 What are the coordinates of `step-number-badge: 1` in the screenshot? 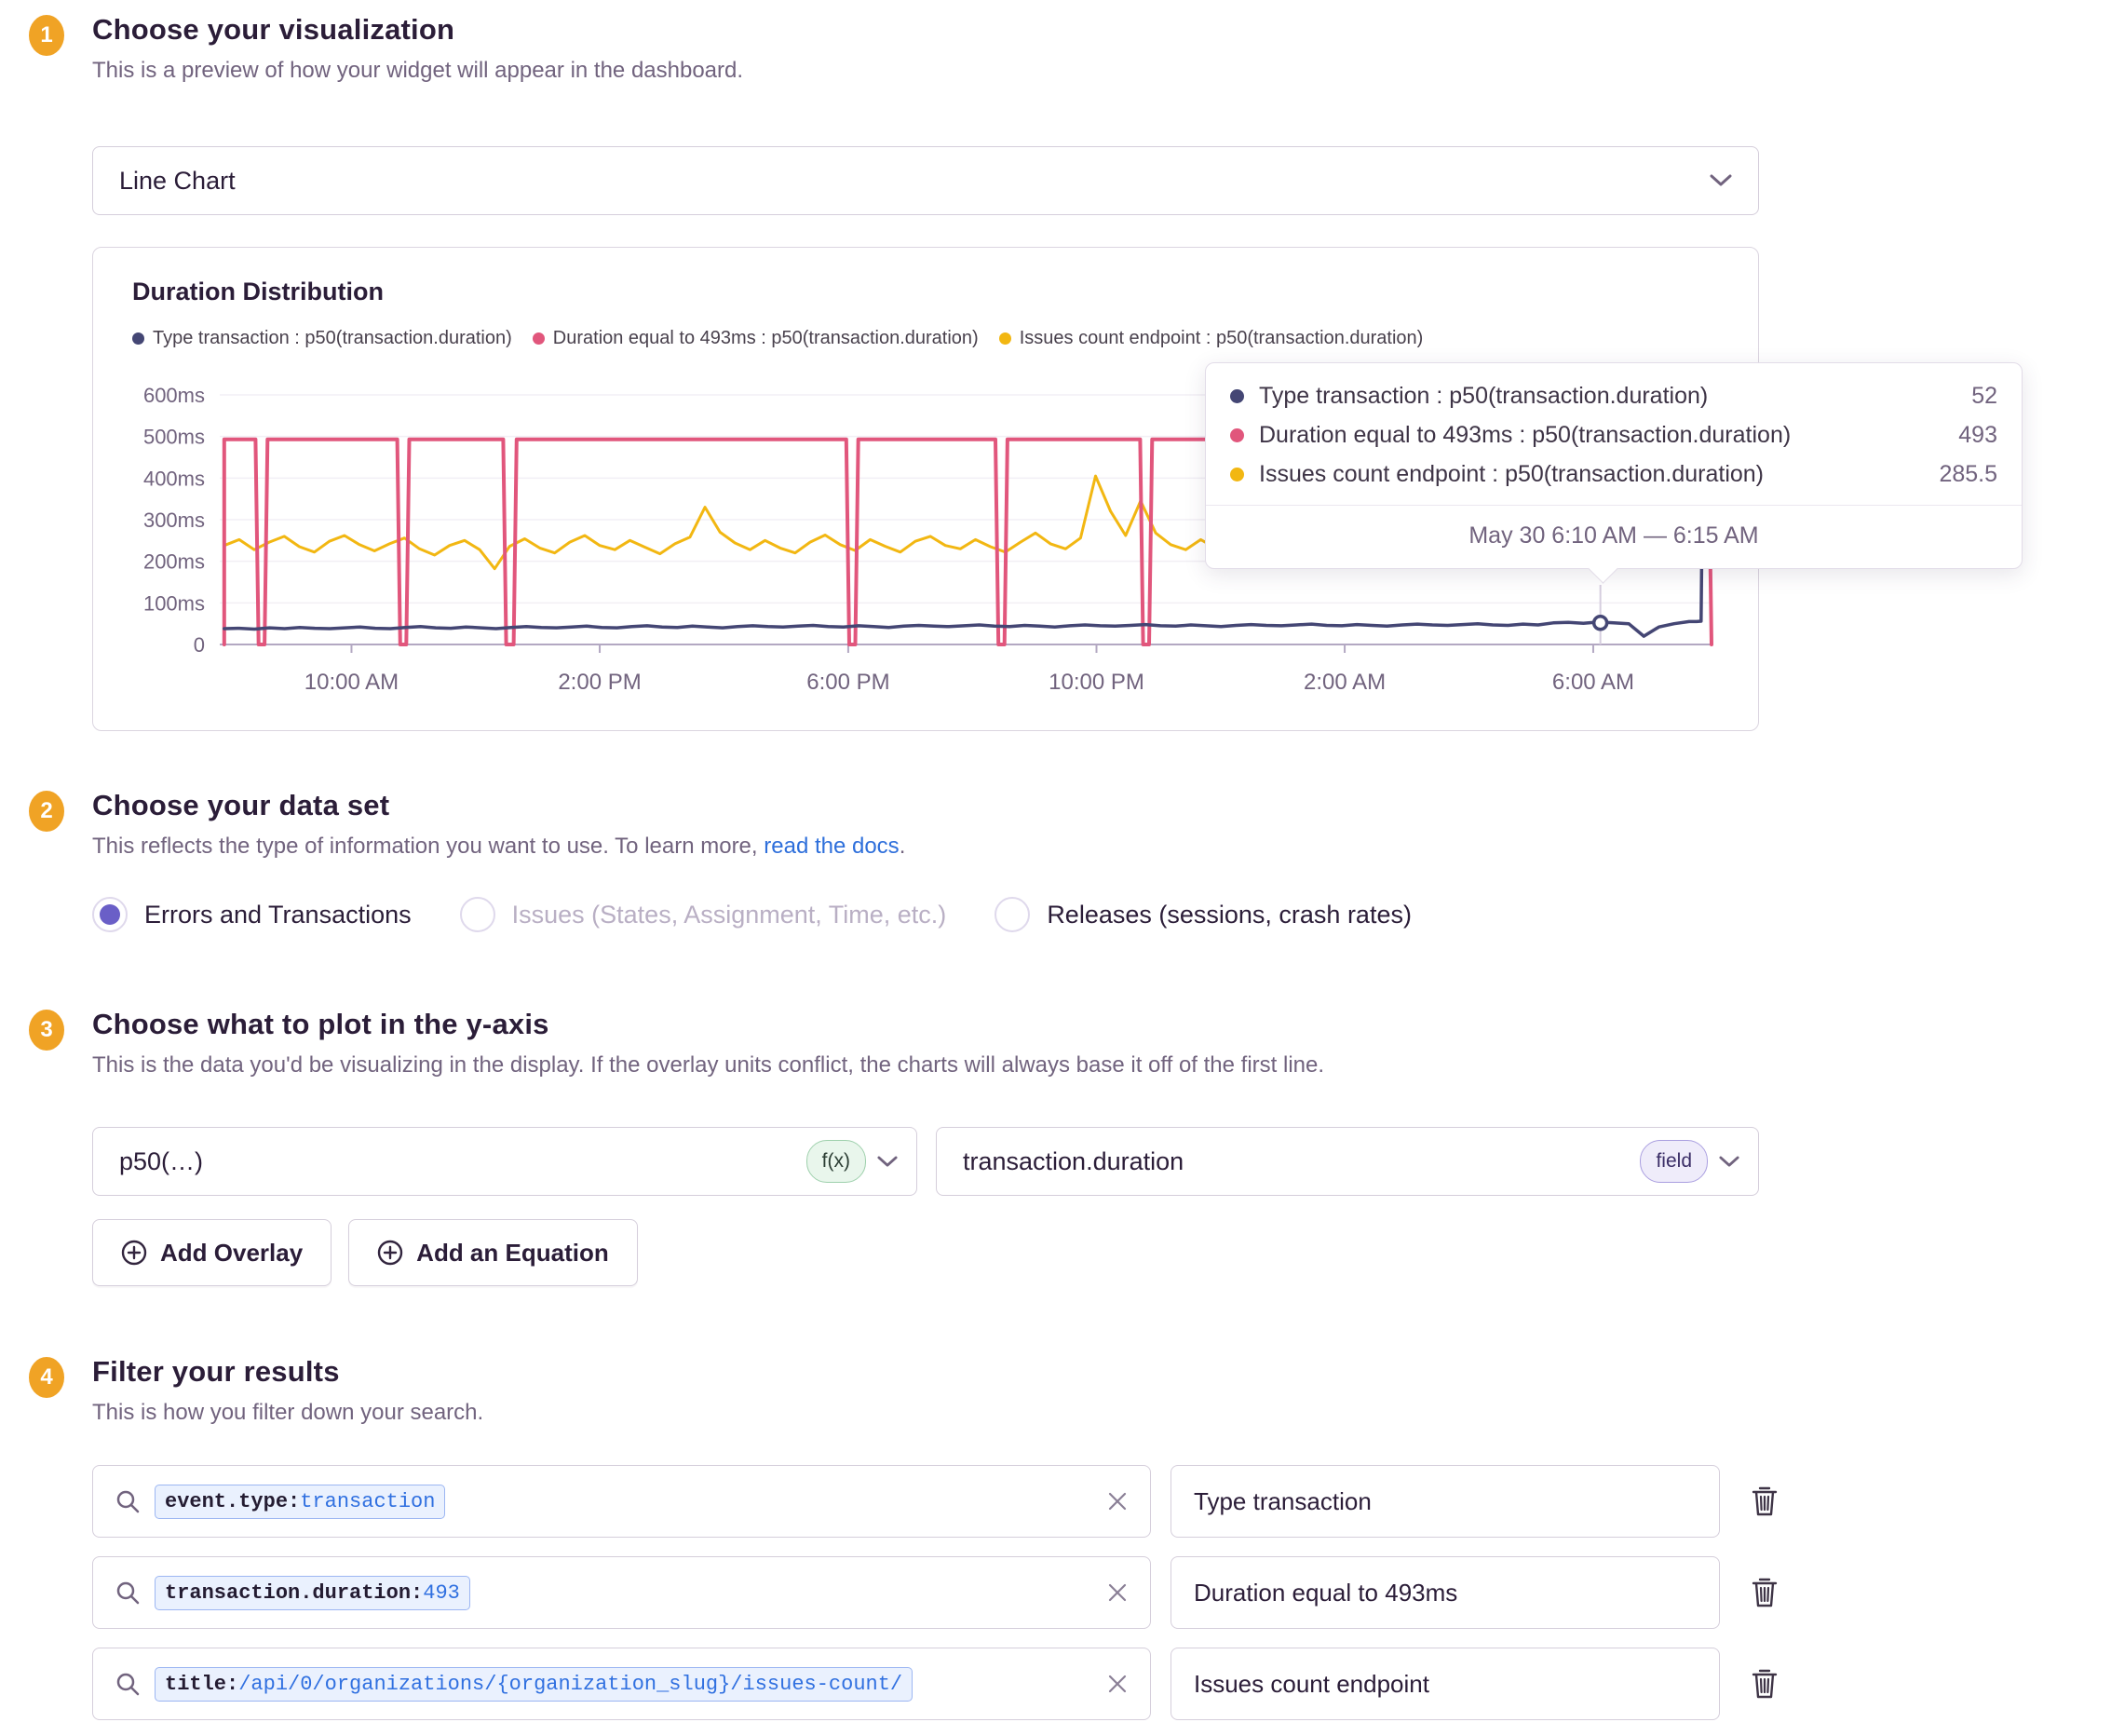 It's located at (46, 35).